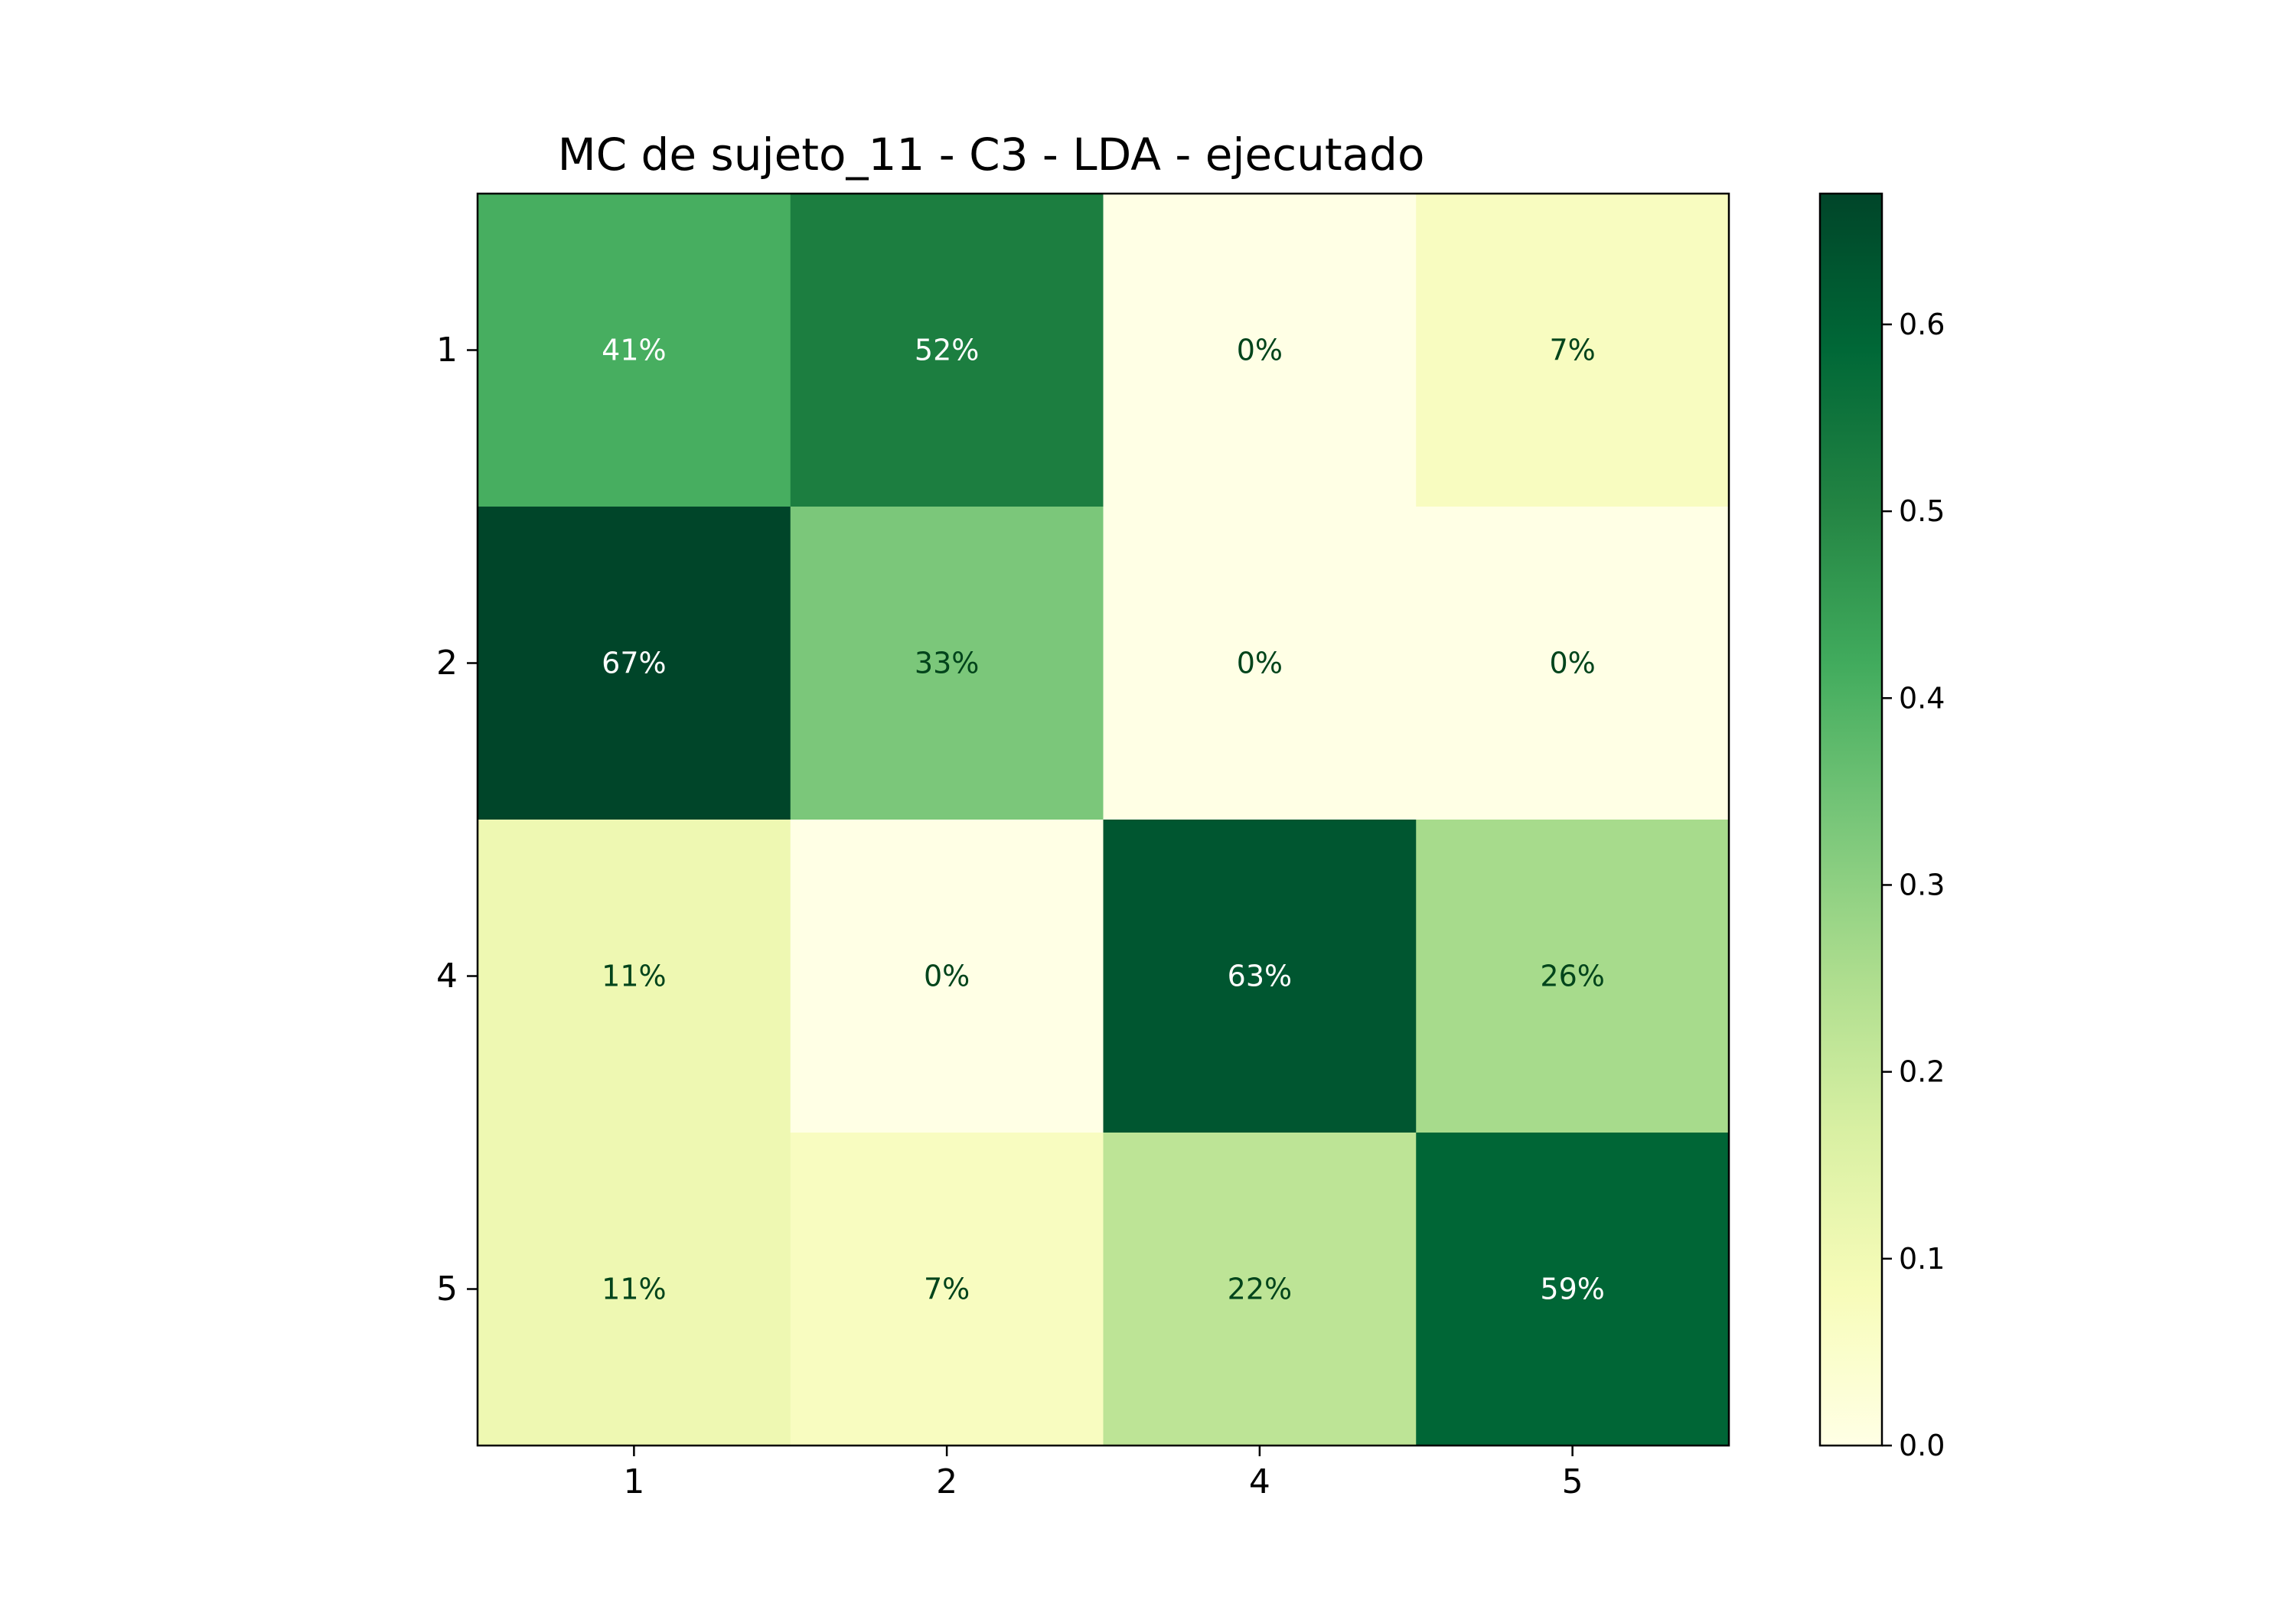 This screenshot has height=1607, width=2296. I want to click on y-tick-label: 4, so click(447, 976).